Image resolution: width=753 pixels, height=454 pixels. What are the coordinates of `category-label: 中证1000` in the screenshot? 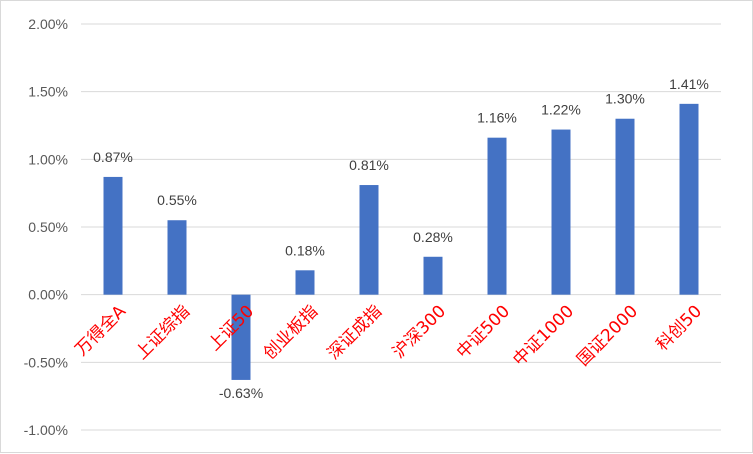 It's located at (543, 336).